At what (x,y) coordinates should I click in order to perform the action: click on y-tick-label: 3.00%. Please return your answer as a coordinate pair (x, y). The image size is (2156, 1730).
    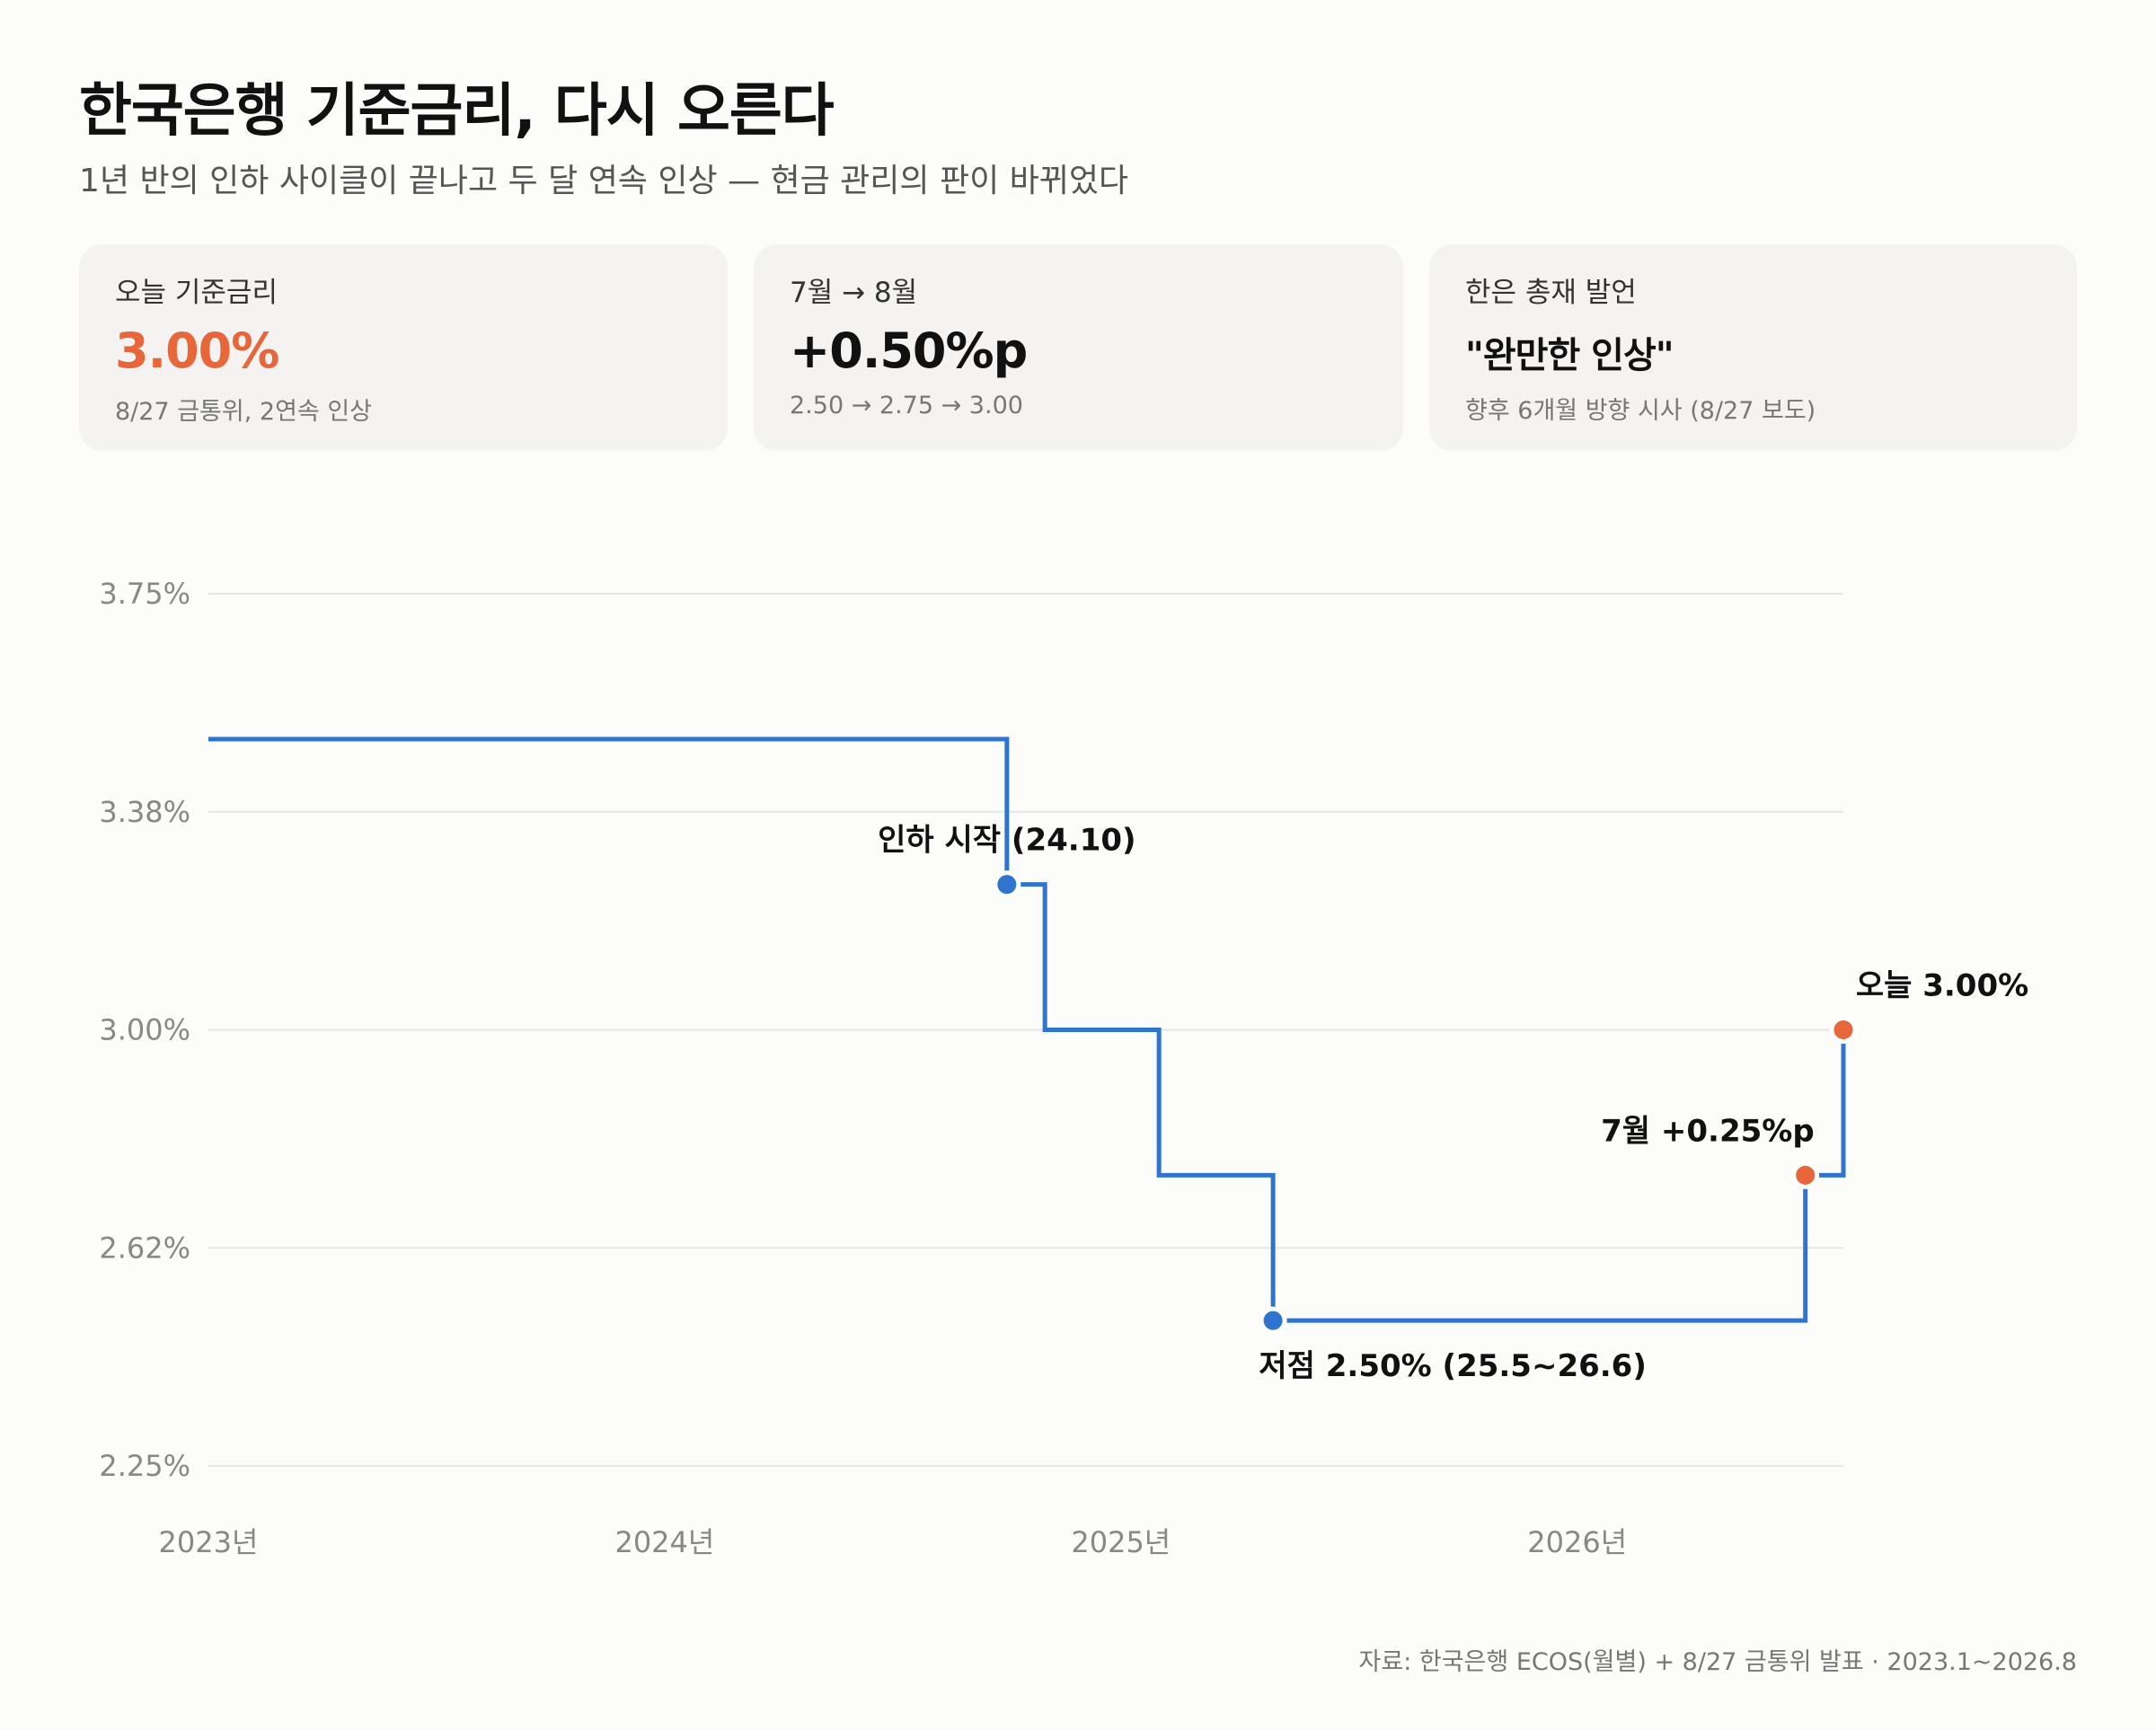
    Looking at the image, I should click on (144, 1030).